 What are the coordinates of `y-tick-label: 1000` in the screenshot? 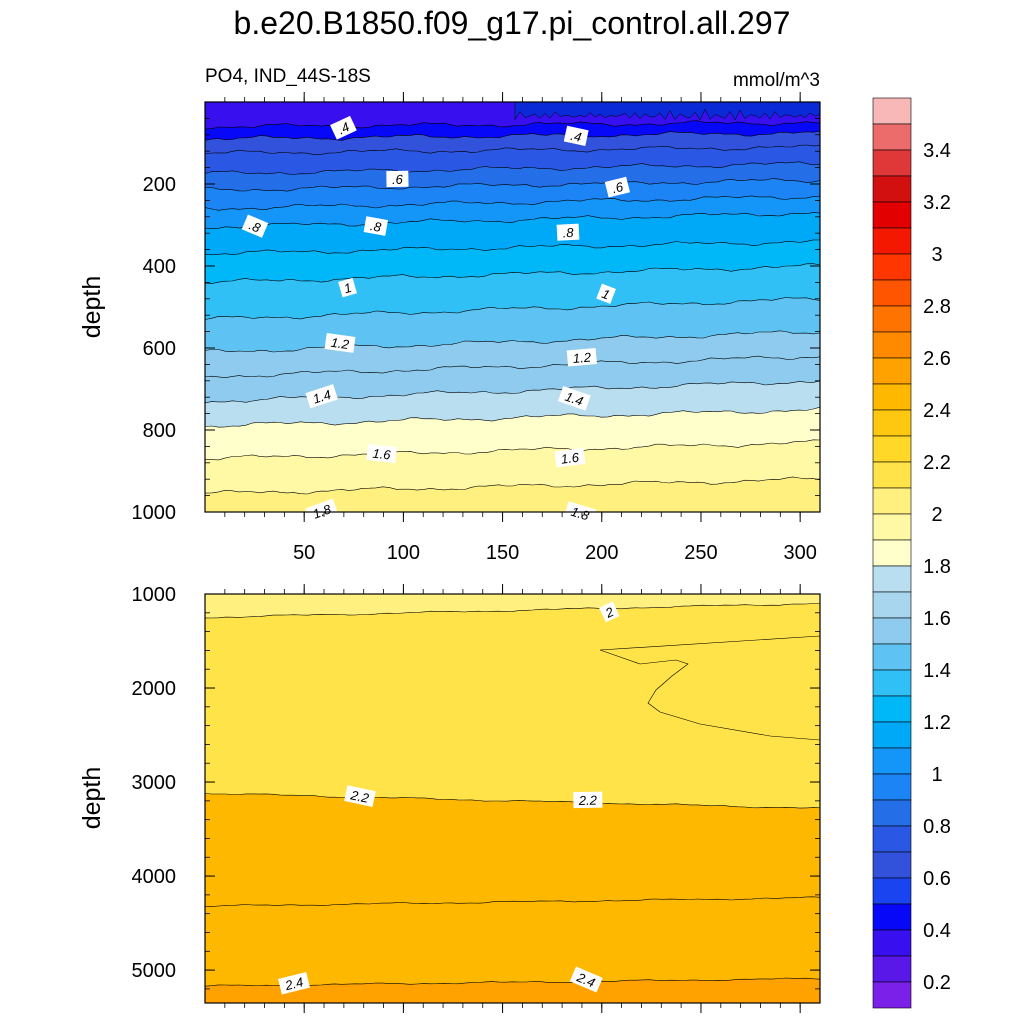 It's located at (154, 595).